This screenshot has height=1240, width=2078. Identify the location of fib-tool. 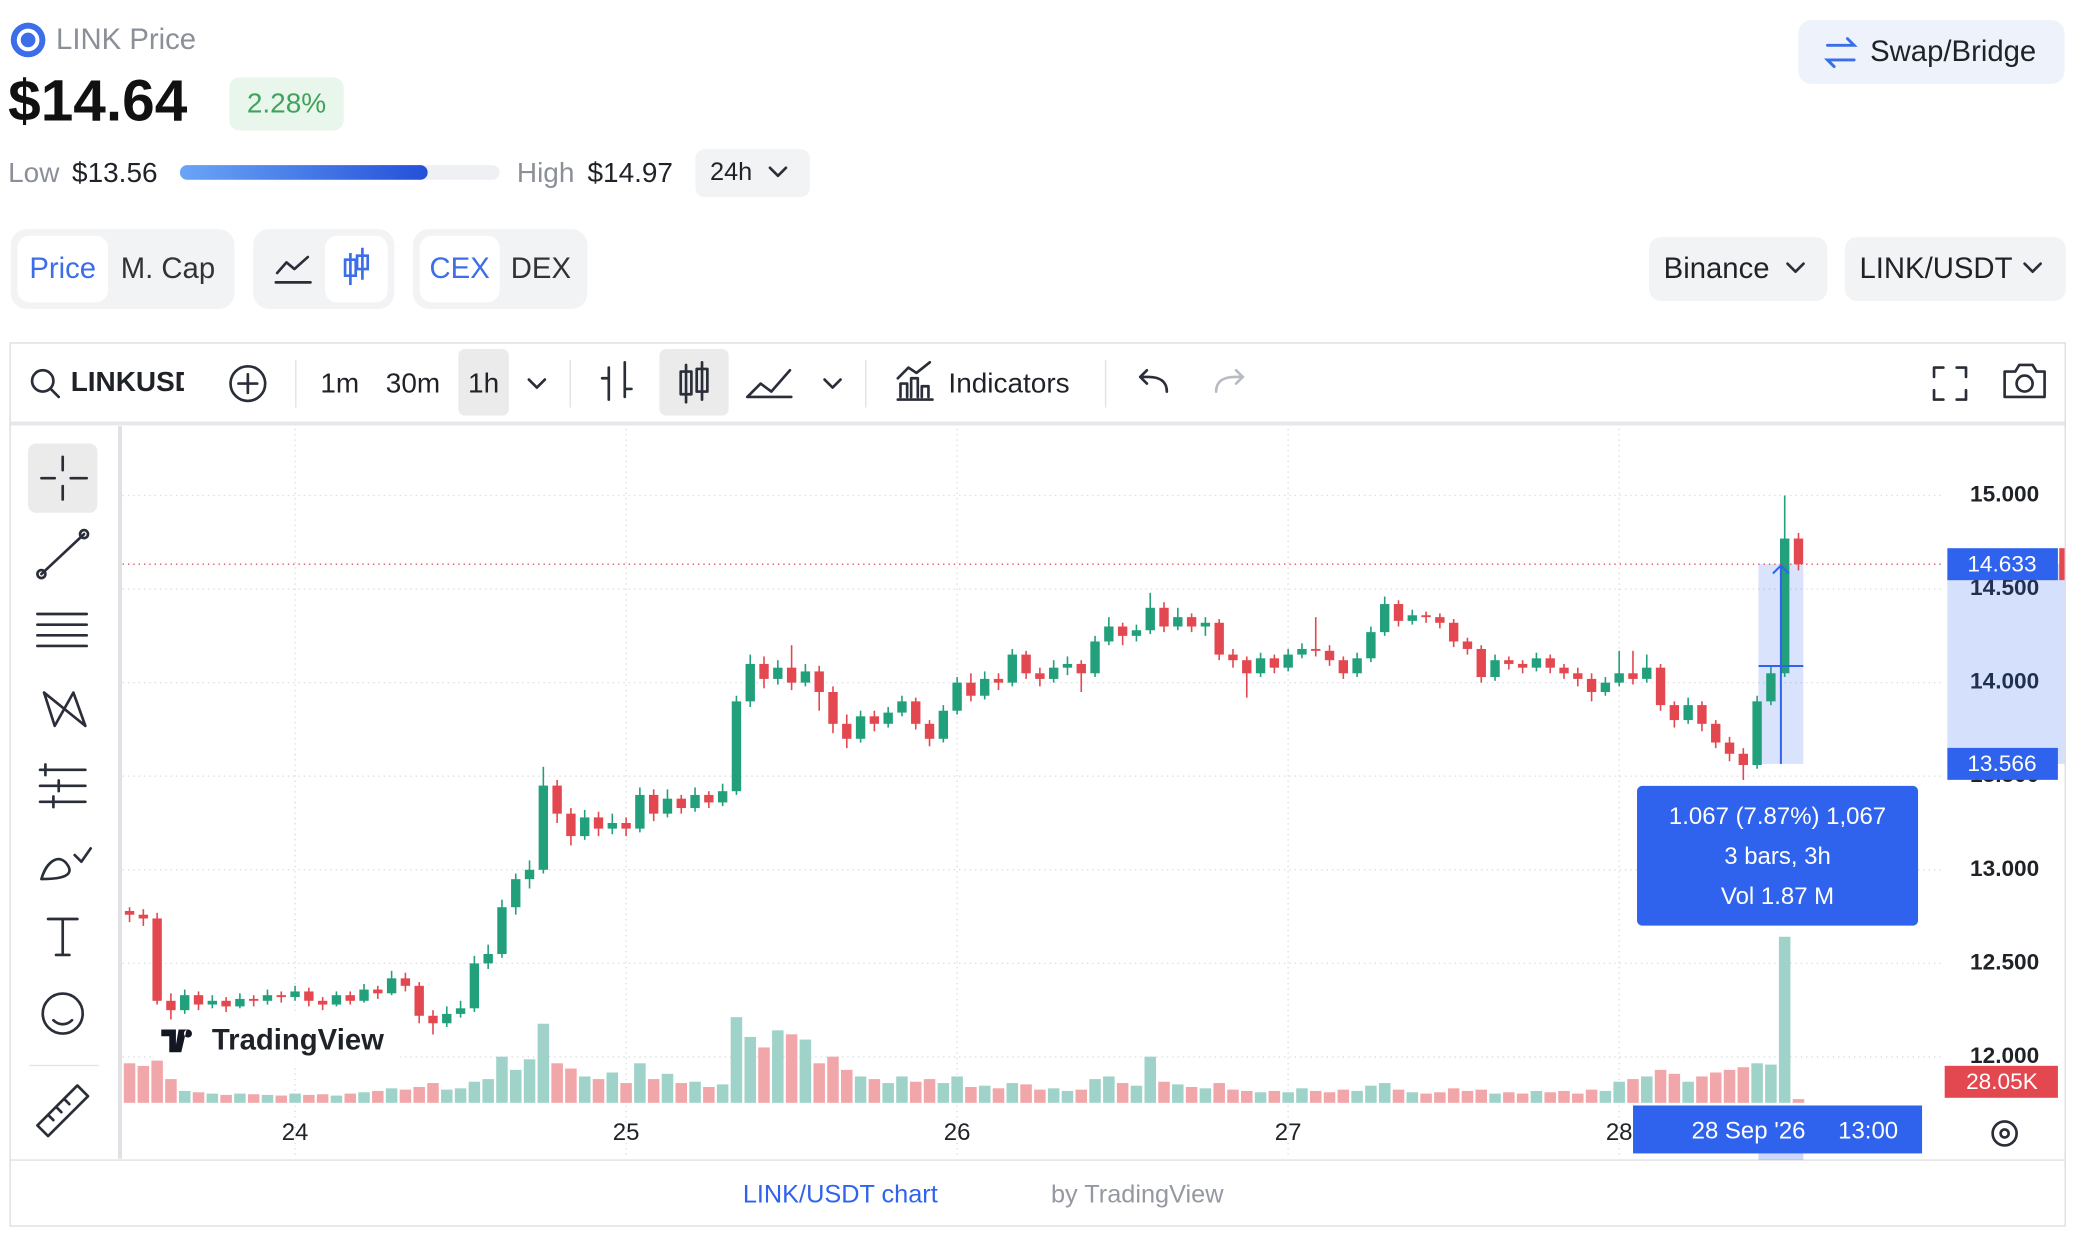
(62, 630).